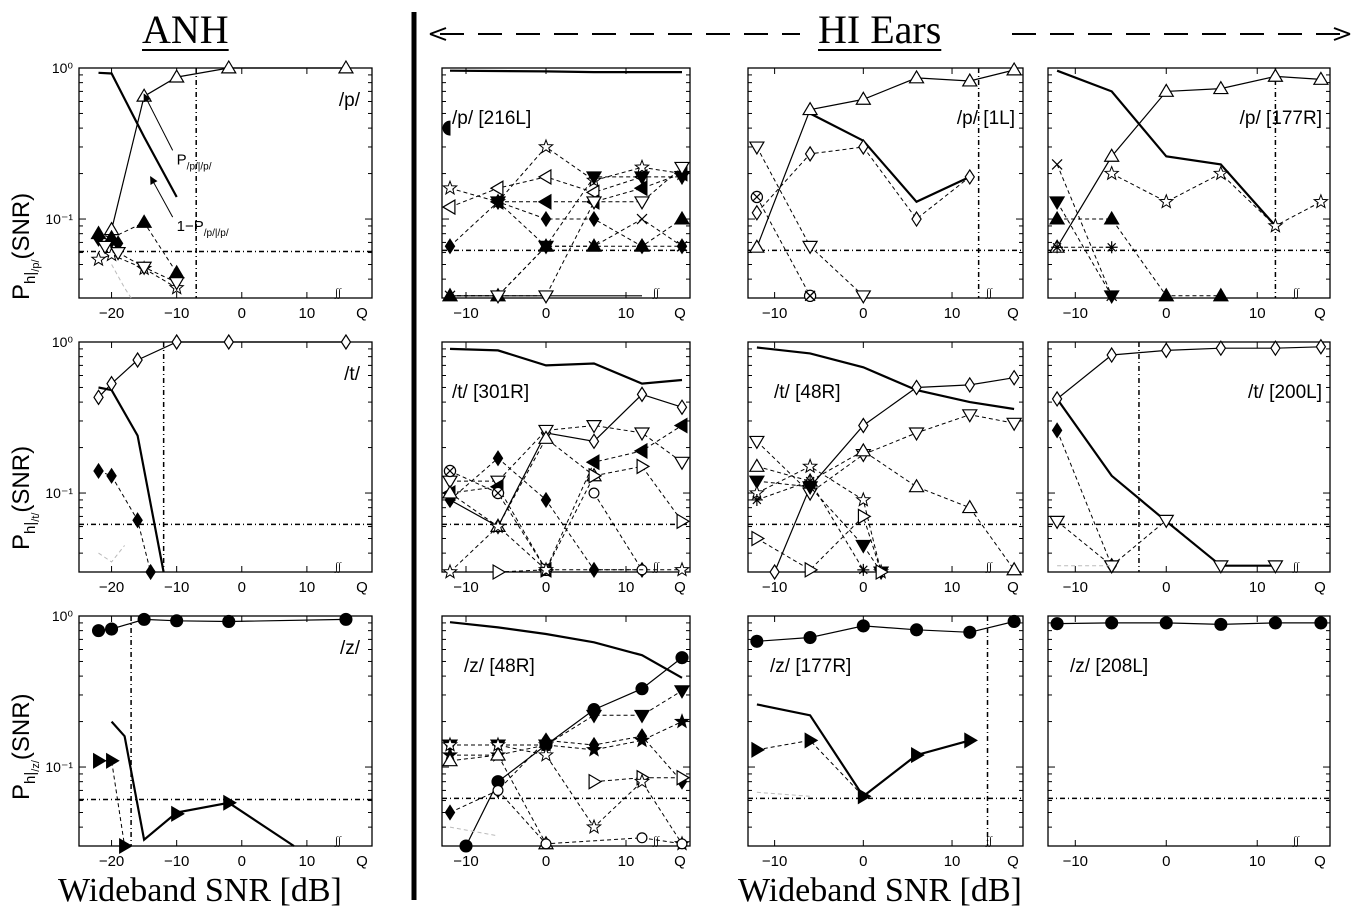 This screenshot has height=924, width=1356. I want to click on anh-header: ANH, so click(185, 29).